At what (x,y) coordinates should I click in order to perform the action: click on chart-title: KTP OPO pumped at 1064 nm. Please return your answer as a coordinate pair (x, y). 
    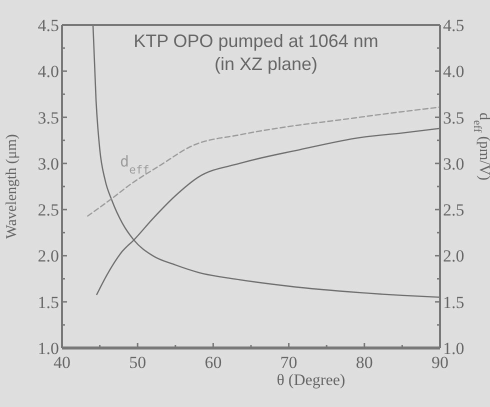
    Looking at the image, I should click on (256, 41).